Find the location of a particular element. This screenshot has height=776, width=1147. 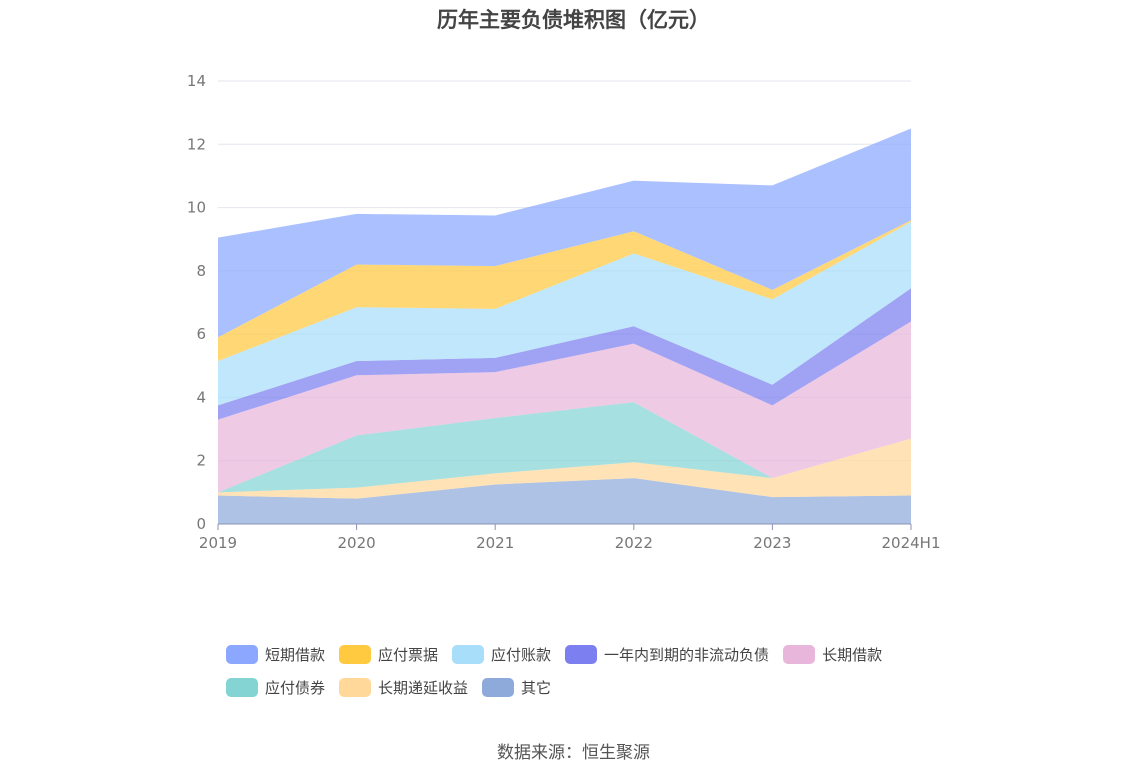

y-tick-label: 6 is located at coordinates (201, 334).